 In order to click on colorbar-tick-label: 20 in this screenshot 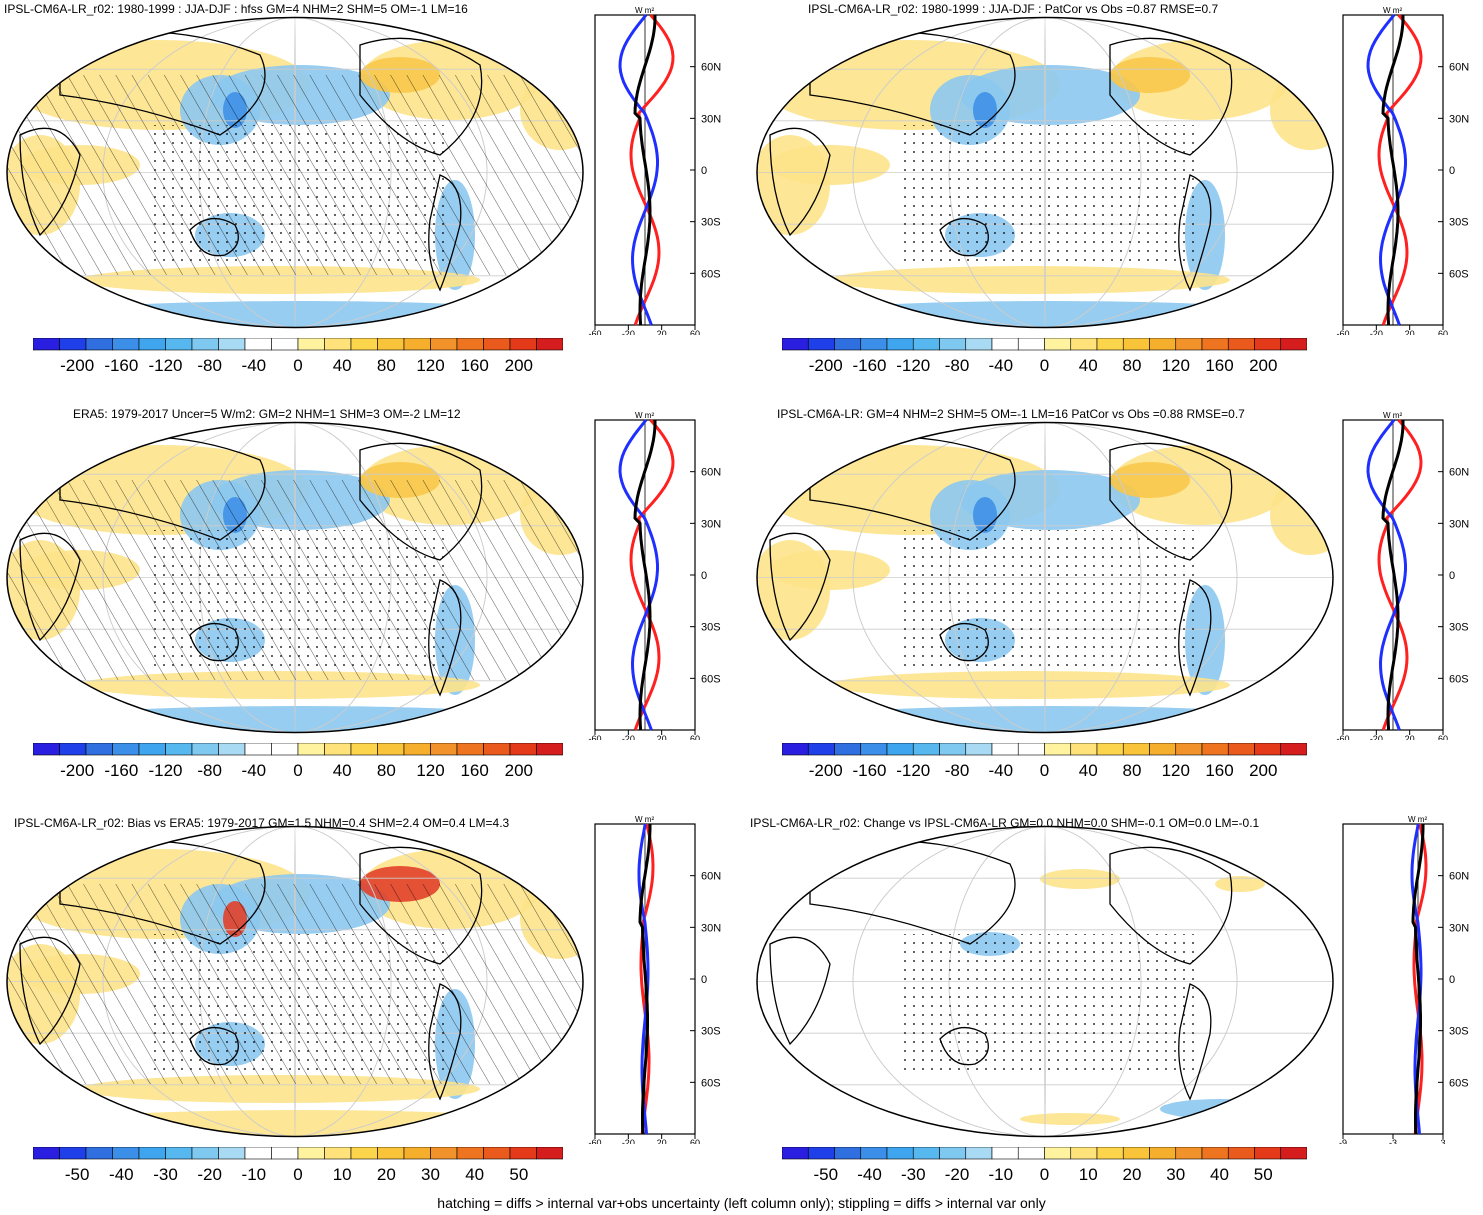, I will do `click(386, 1174)`.